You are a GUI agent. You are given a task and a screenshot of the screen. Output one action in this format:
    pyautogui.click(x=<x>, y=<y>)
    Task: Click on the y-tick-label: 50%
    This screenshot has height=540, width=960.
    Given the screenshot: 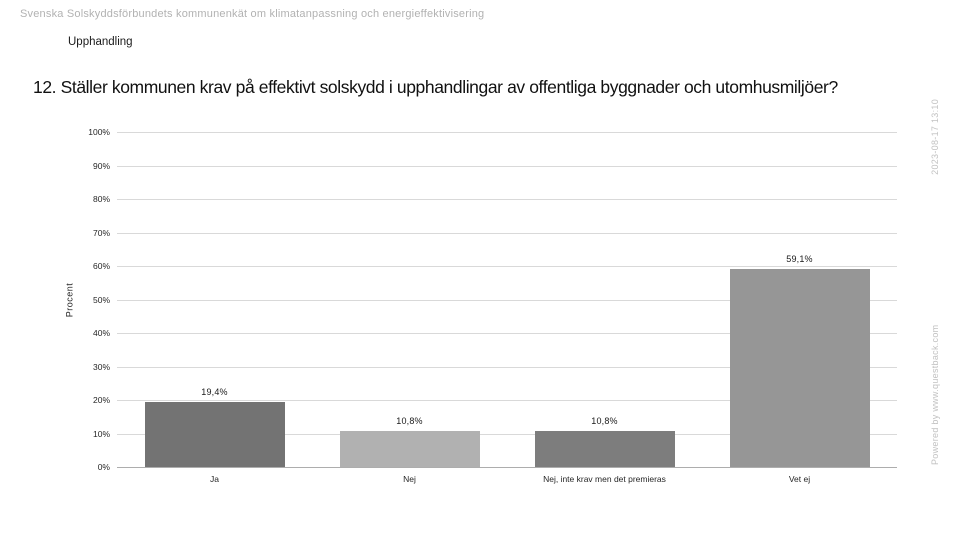 What is the action you would take?
    pyautogui.click(x=101, y=299)
    